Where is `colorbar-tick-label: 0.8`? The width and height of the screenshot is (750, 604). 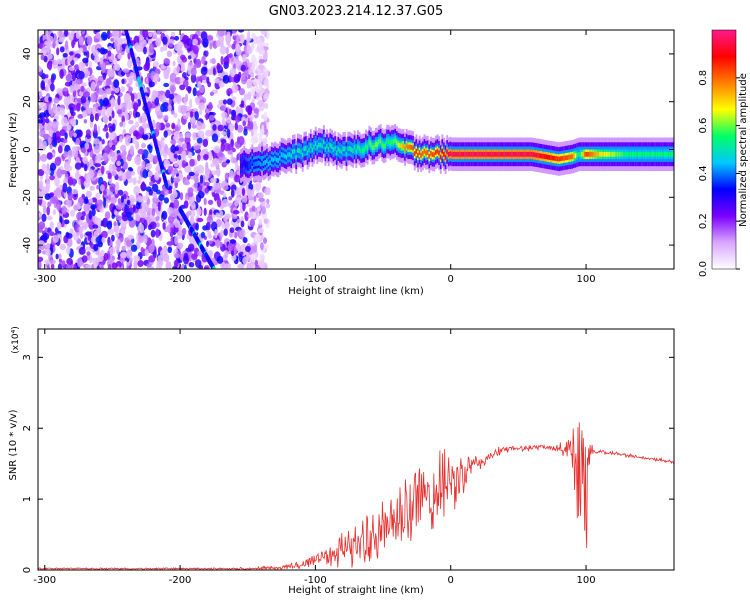
colorbar-tick-label: 0.8 is located at coordinates (703, 78).